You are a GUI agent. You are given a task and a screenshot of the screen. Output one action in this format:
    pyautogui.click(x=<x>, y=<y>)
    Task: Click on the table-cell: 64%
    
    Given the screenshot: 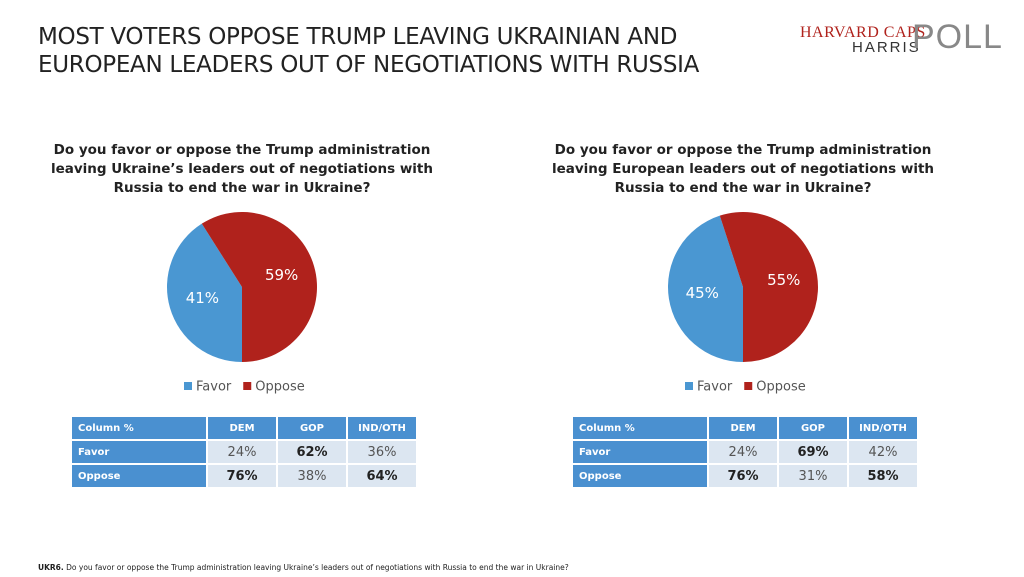 What is the action you would take?
    pyautogui.click(x=382, y=476)
    